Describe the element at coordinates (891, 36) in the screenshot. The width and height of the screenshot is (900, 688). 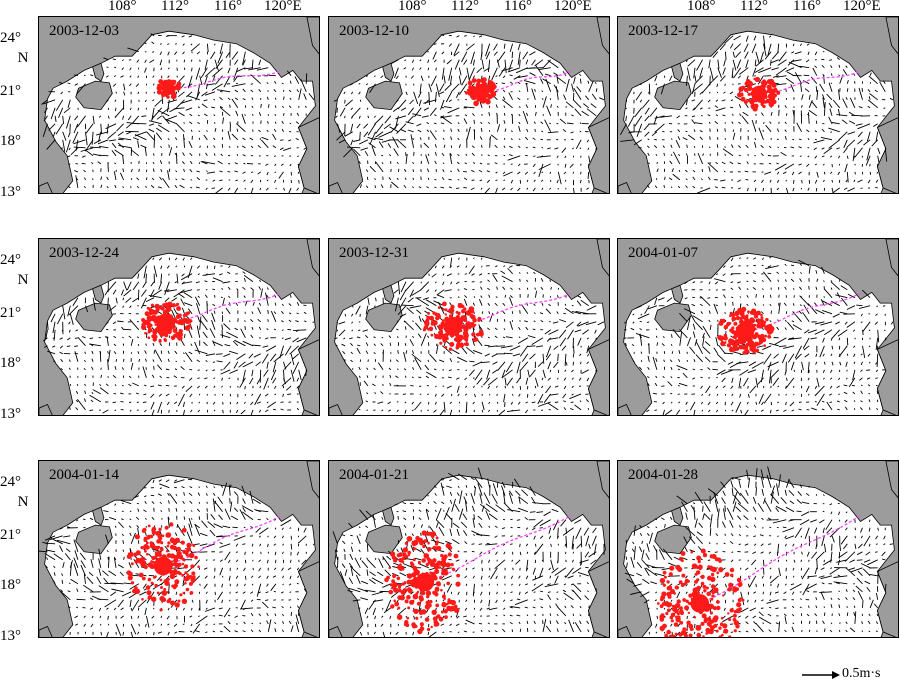
I see `taiwan-island` at that location.